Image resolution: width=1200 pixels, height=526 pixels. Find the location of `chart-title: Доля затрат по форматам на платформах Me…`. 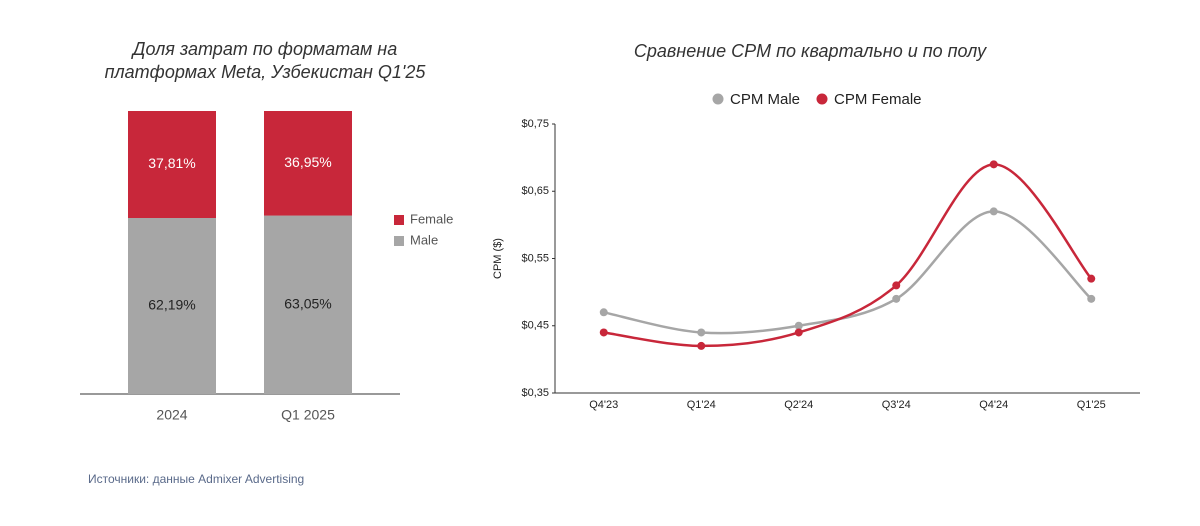

chart-title: Доля затрат по форматам на платформах Me… is located at coordinates (265, 60).